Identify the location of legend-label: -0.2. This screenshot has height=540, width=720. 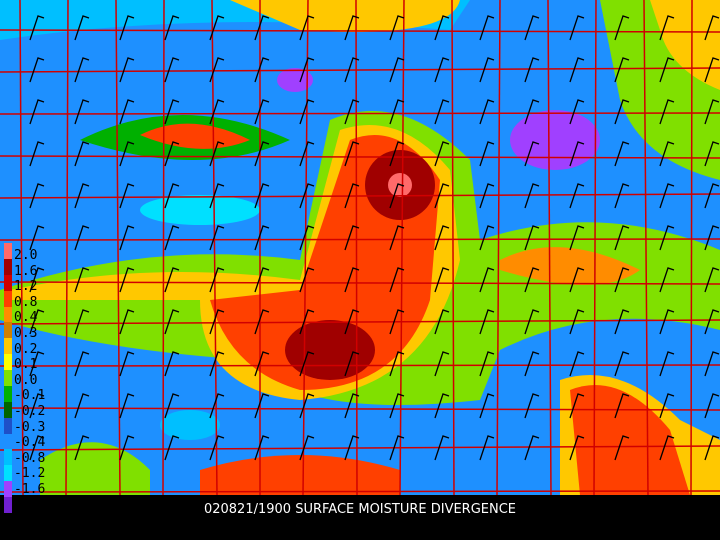
(30, 411).